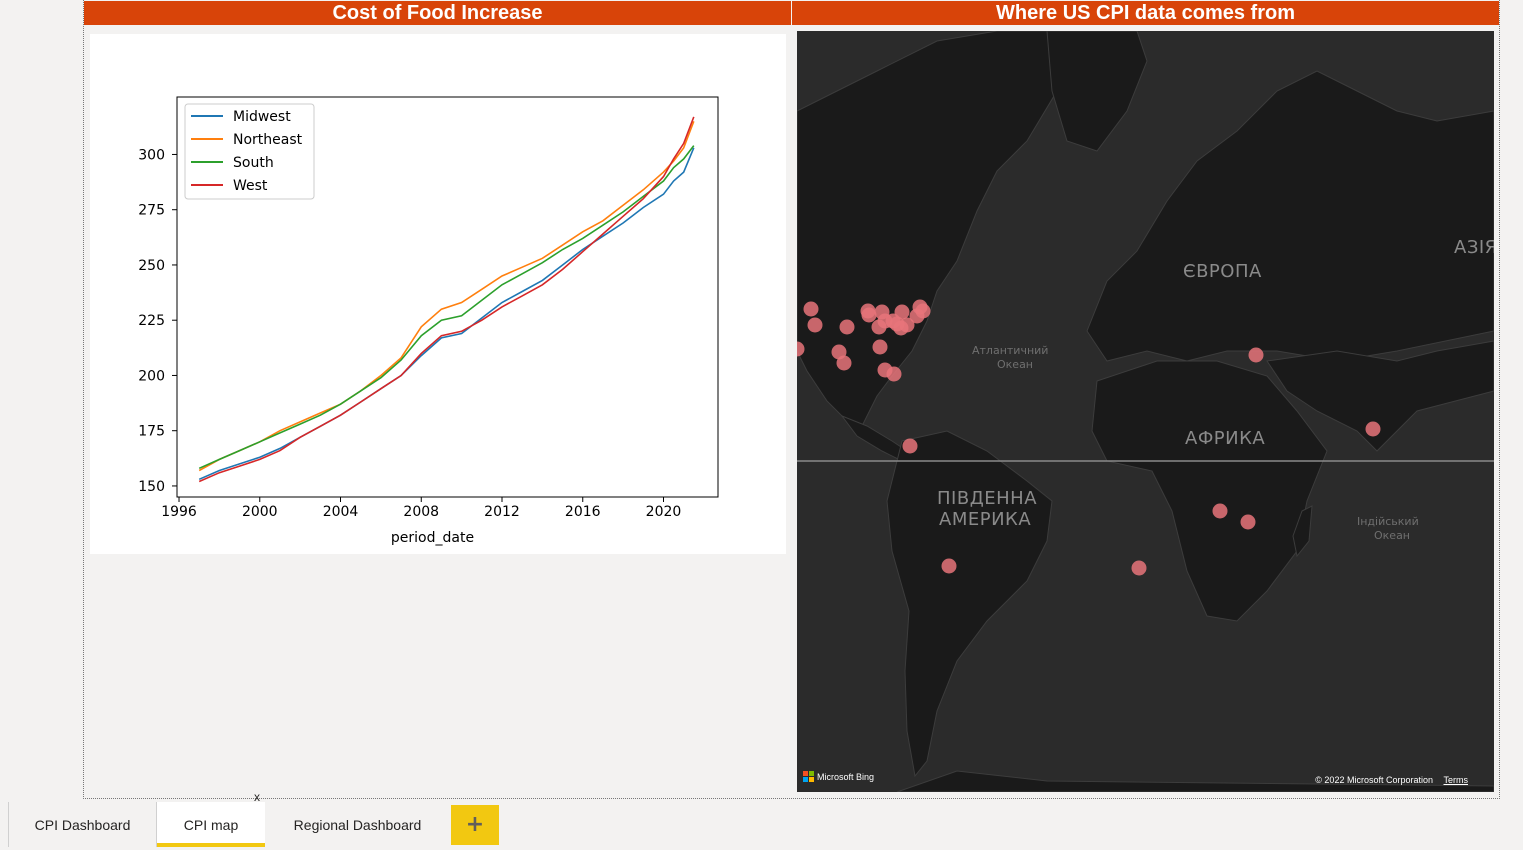 The height and width of the screenshot is (850, 1523). What do you see at coordinates (1302, 531) in the screenshot?
I see `madagascar-land` at bounding box center [1302, 531].